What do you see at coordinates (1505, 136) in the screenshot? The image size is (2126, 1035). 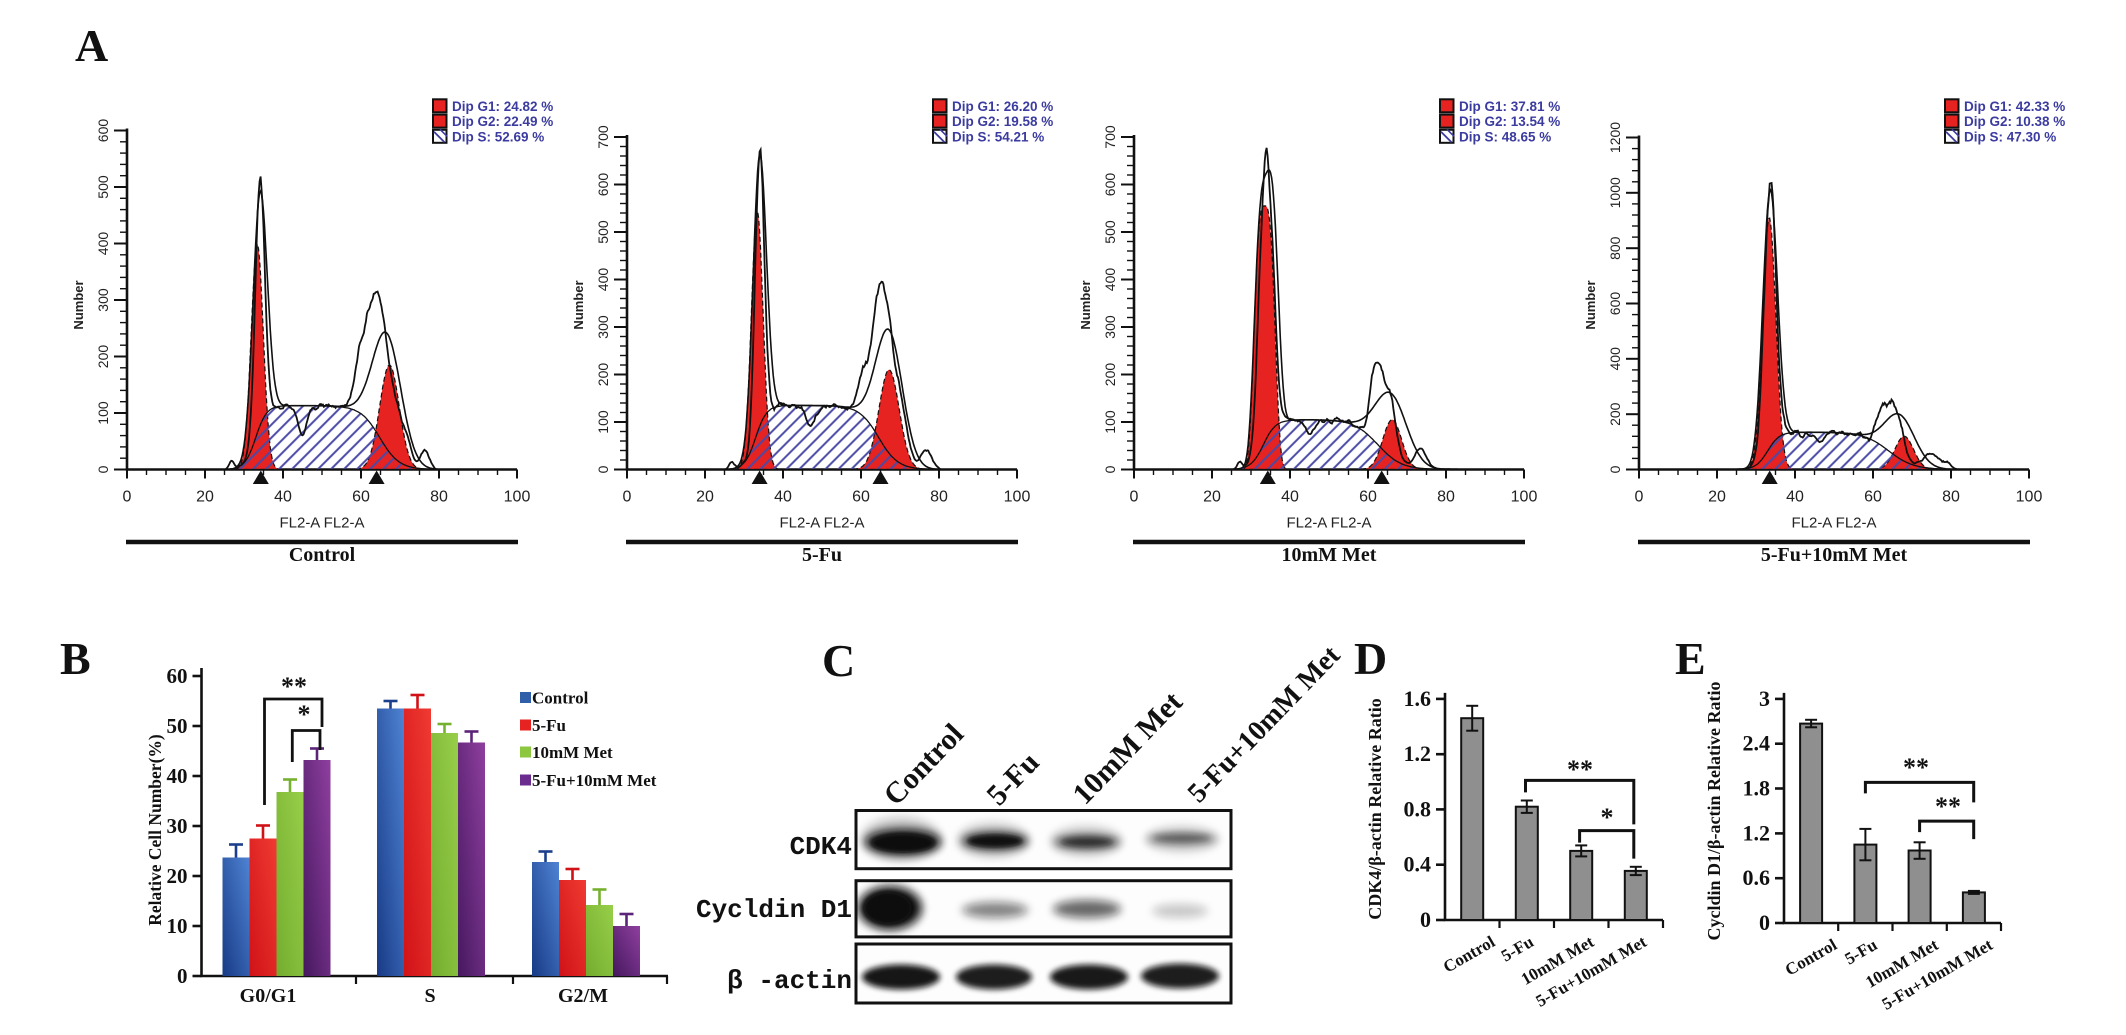 I see `svg-text: Dip S: 48.65 %` at bounding box center [1505, 136].